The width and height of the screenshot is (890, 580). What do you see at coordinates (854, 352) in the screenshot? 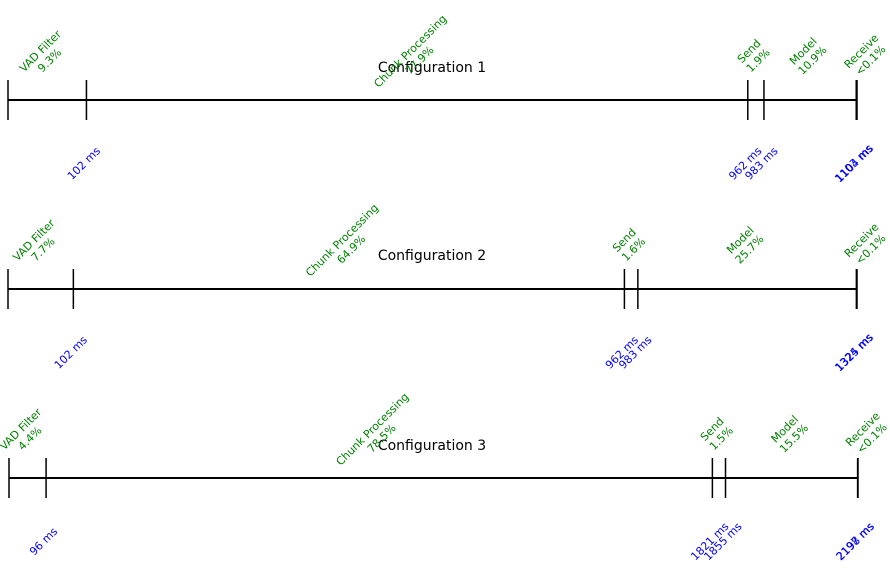
I see `time-label: 1325 ms` at bounding box center [854, 352].